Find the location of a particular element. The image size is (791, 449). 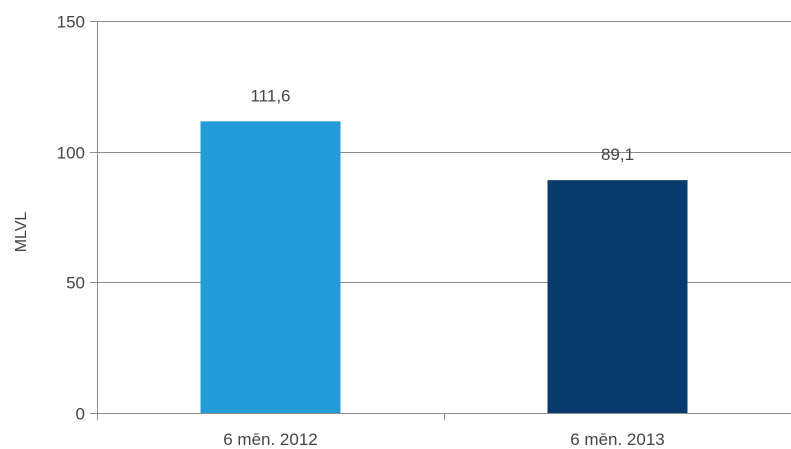

data-label: 89,1 is located at coordinates (617, 154).